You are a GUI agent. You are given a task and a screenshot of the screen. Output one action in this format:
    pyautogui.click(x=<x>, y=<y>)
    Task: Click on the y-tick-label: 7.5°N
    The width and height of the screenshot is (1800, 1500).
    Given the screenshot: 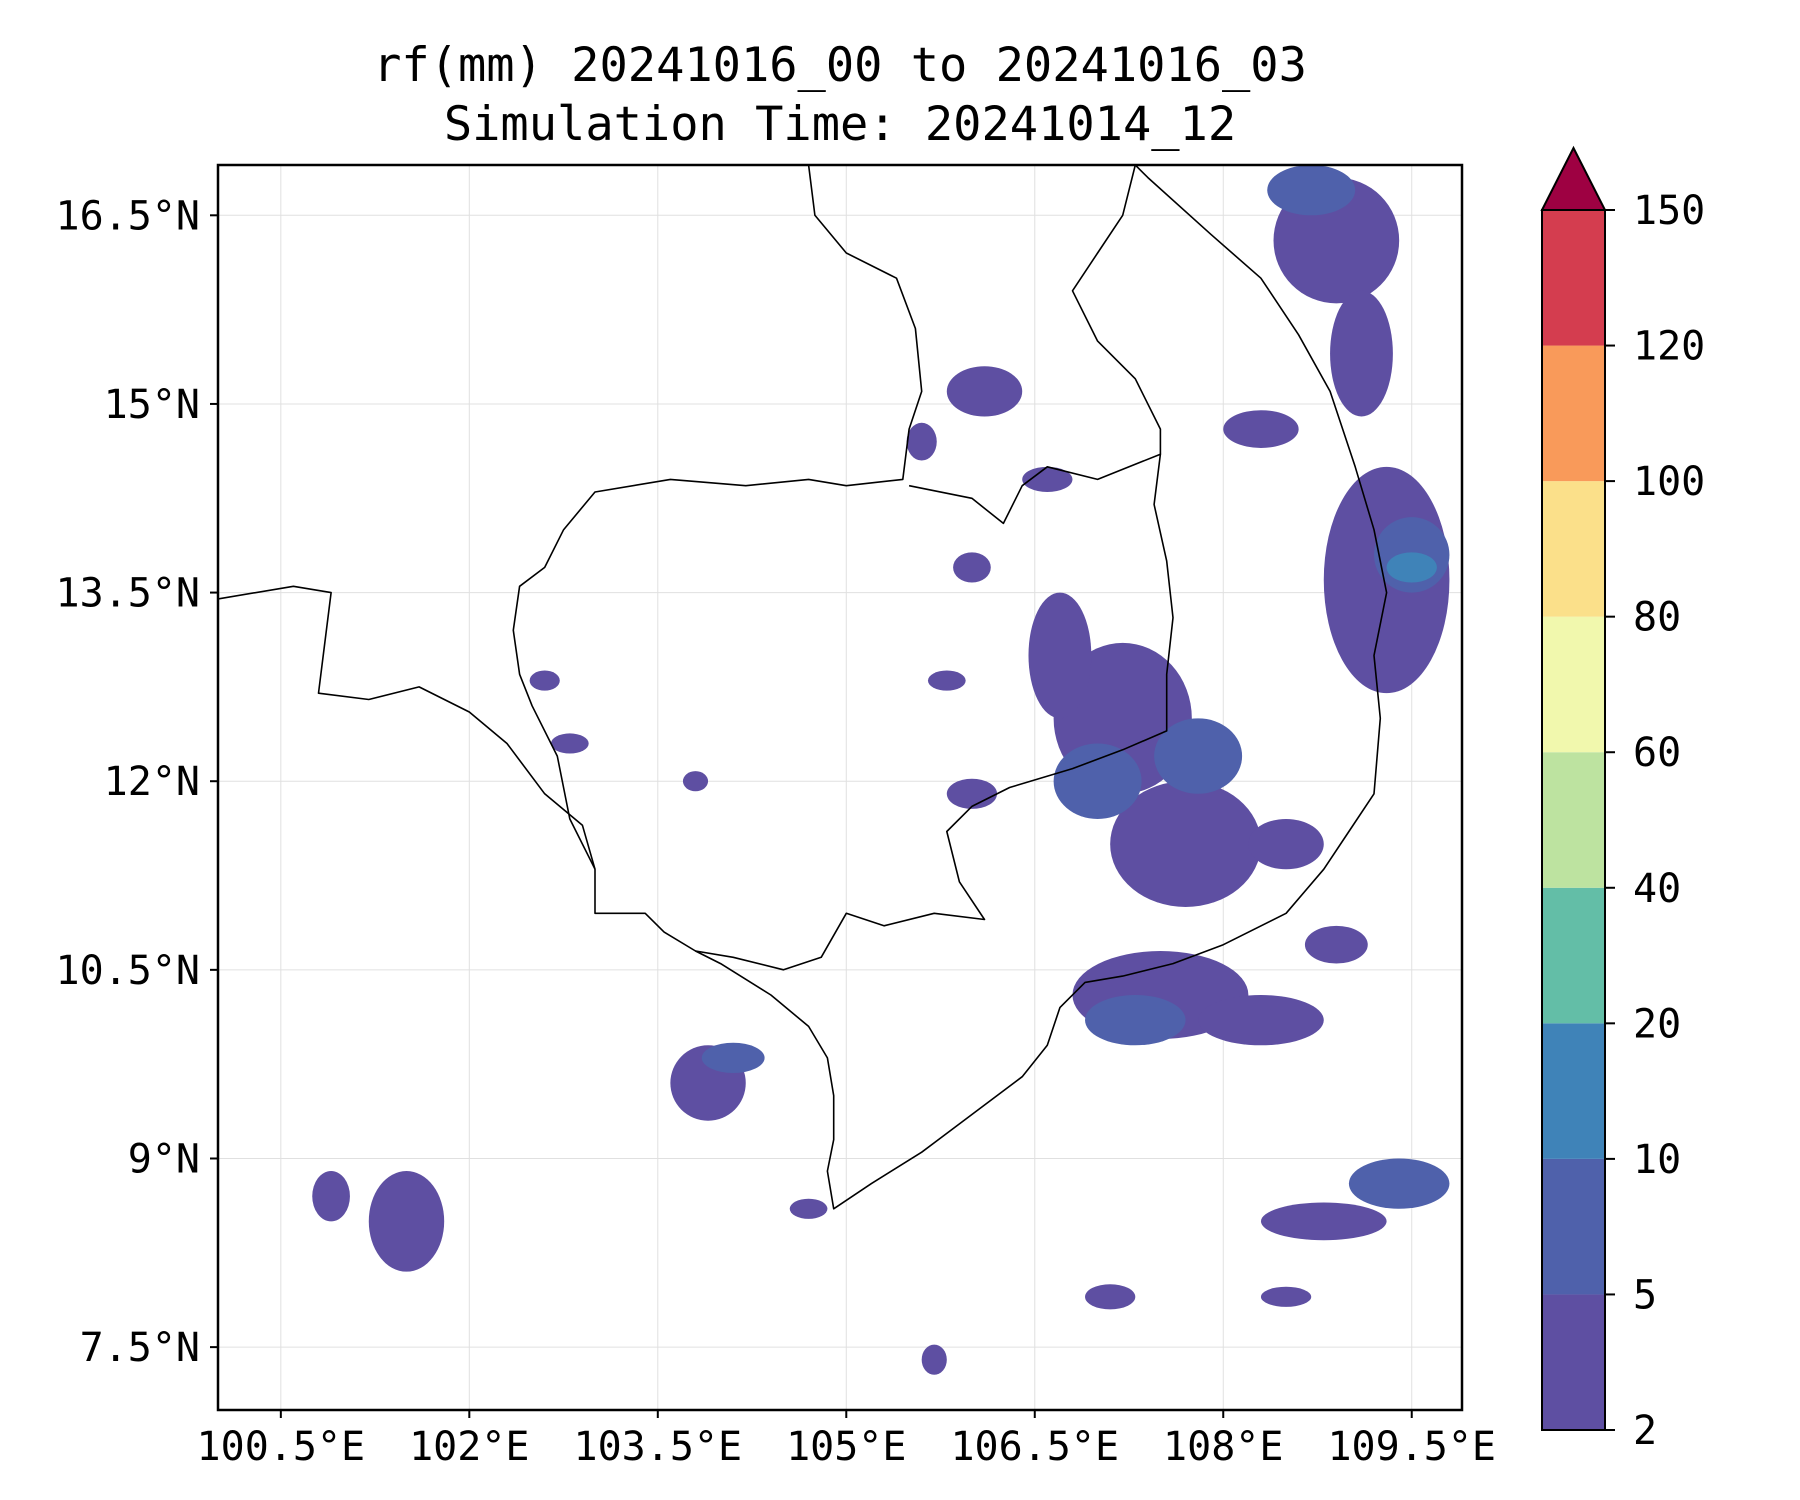 What is the action you would take?
    pyautogui.click(x=140, y=1348)
    